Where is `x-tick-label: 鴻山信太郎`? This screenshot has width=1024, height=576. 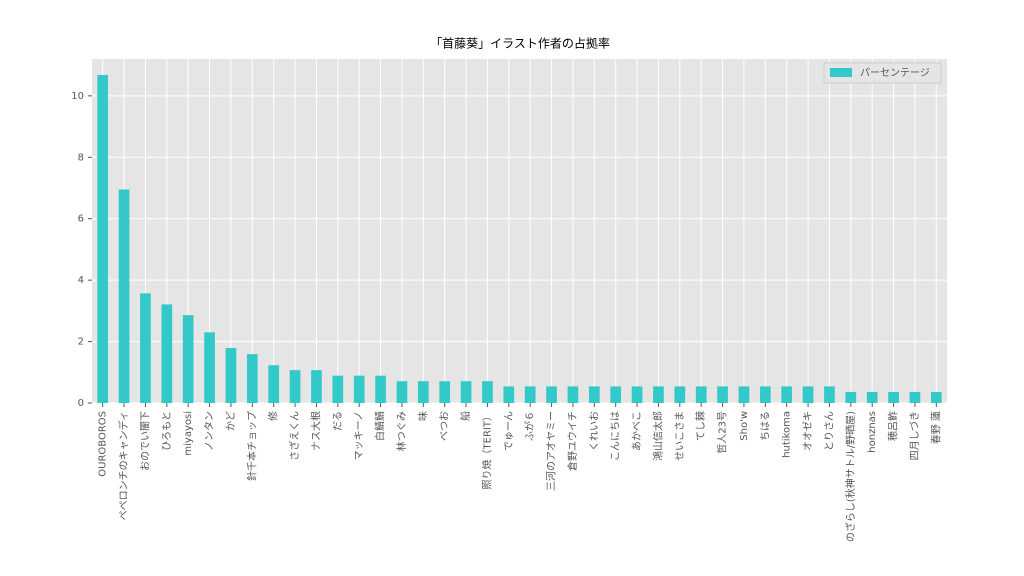
x-tick-label: 鴻山信太郎 is located at coordinates (657, 436).